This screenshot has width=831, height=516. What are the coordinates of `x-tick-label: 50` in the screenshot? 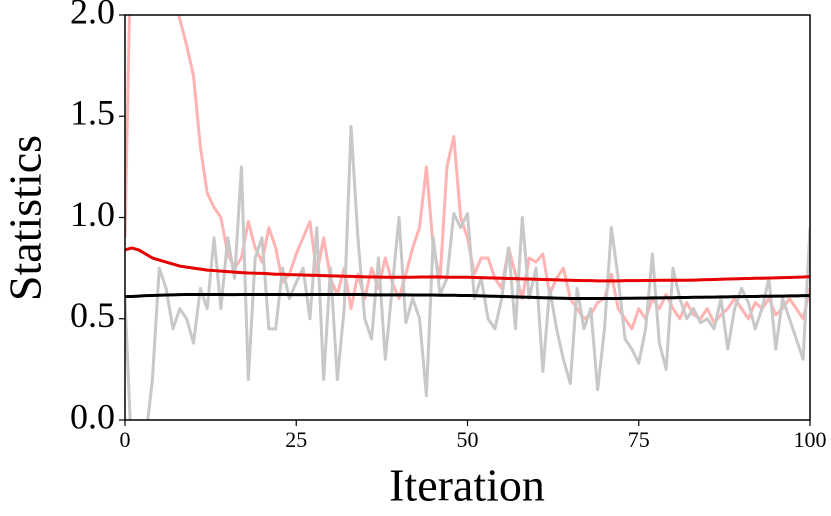 It's located at (468, 439).